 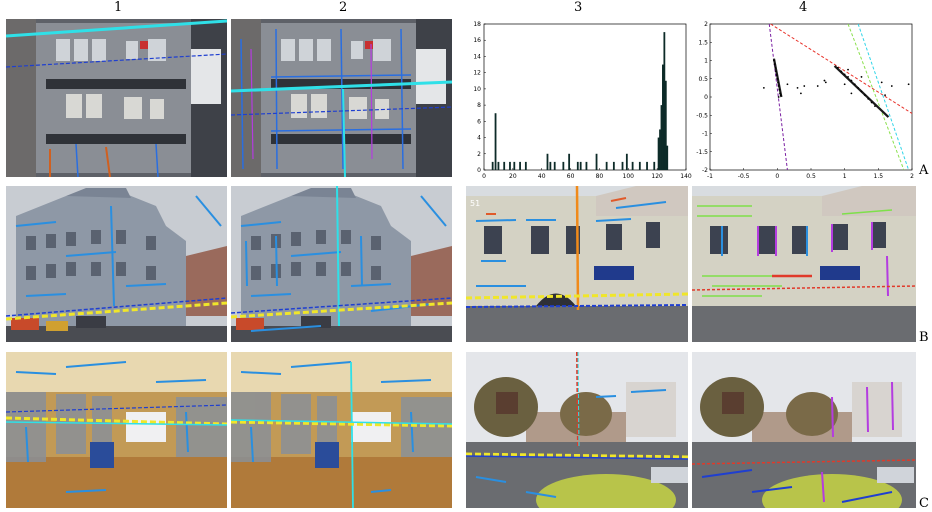 I want to click on y-tick-label: -1, so click(x=705, y=134).